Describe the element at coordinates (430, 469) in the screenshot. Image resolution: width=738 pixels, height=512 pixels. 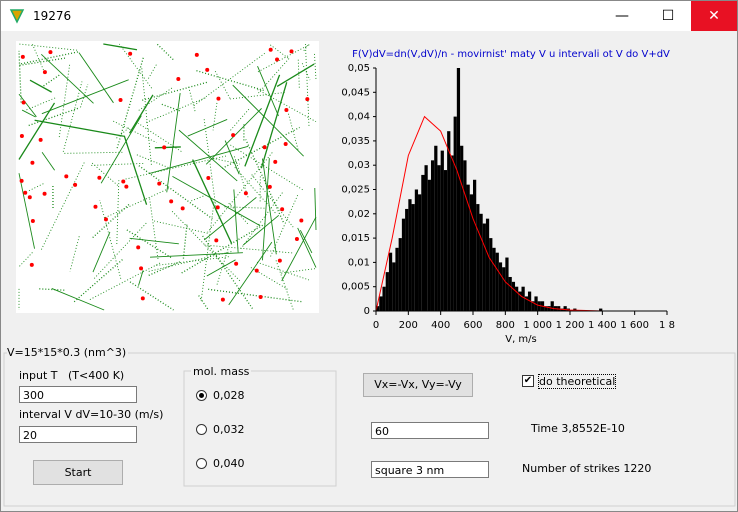
I see `field-2: square 3 nm` at that location.